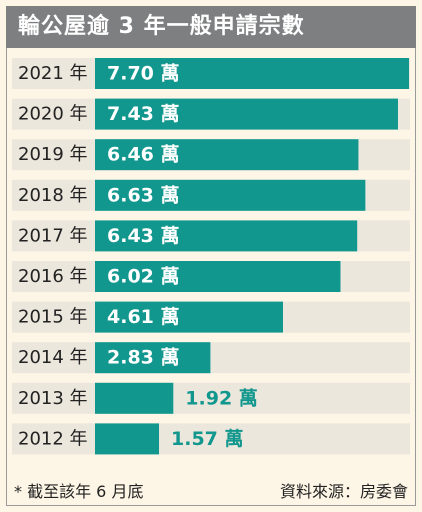 This screenshot has width=422, height=512. What do you see at coordinates (143, 155) in the screenshot?
I see `value-label: 6.46 萬` at bounding box center [143, 155].